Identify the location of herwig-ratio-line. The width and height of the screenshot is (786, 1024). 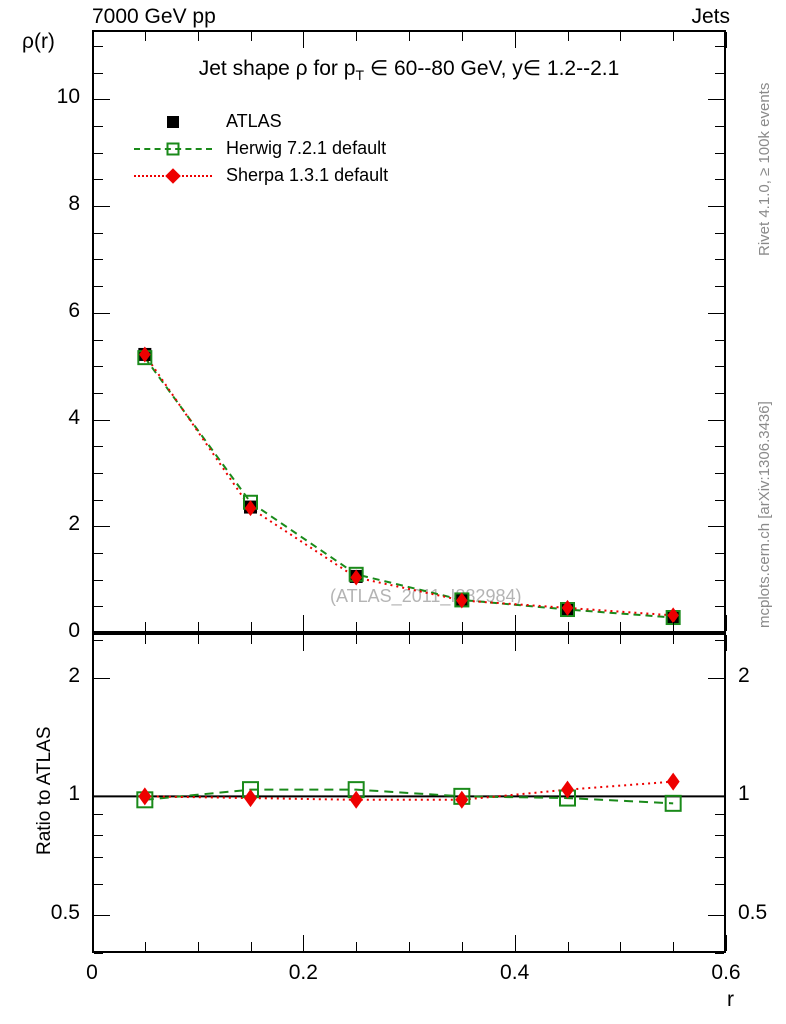
(409, 796).